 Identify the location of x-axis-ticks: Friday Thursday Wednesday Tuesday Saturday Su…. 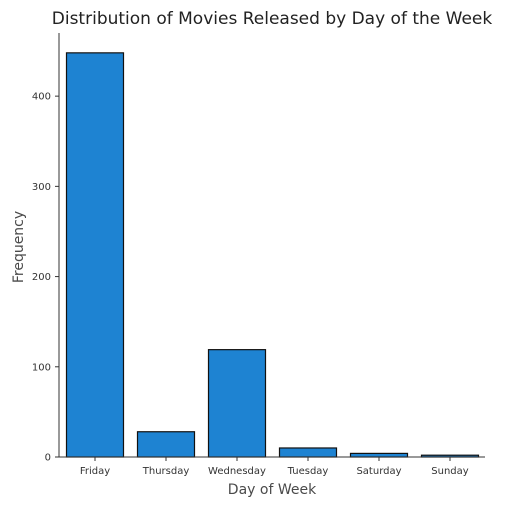
(274, 467).